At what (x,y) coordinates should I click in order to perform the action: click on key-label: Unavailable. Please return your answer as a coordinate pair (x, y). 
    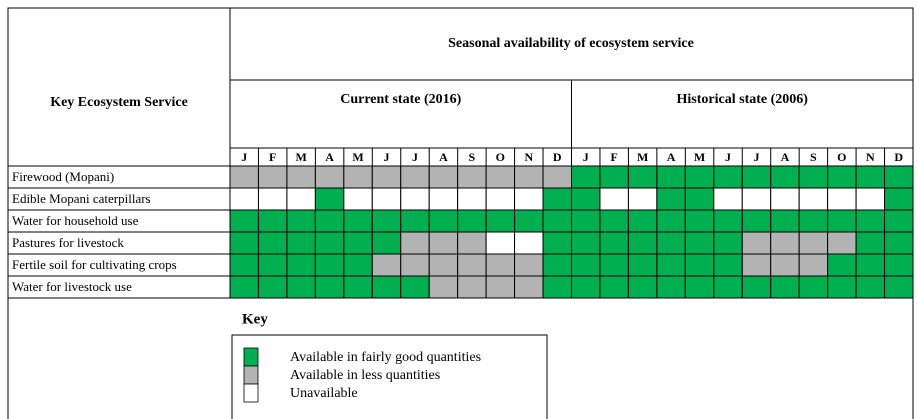
    Looking at the image, I should click on (324, 393).